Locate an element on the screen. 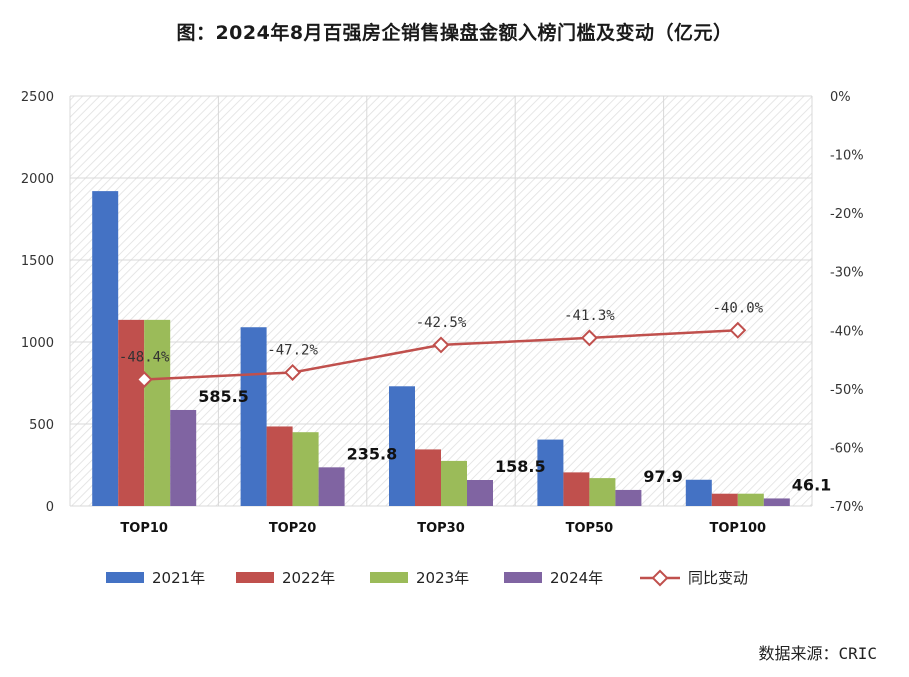  bar-2024年-TOP50 is located at coordinates (628, 497).